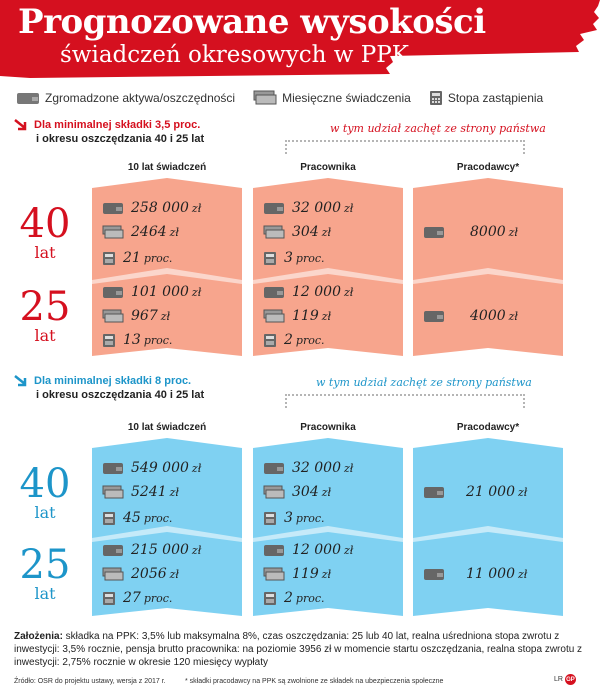 This screenshot has height=693, width=600. Describe the element at coordinates (137, 258) in the screenshot. I see `row-rate-40: 21 proc.` at that location.